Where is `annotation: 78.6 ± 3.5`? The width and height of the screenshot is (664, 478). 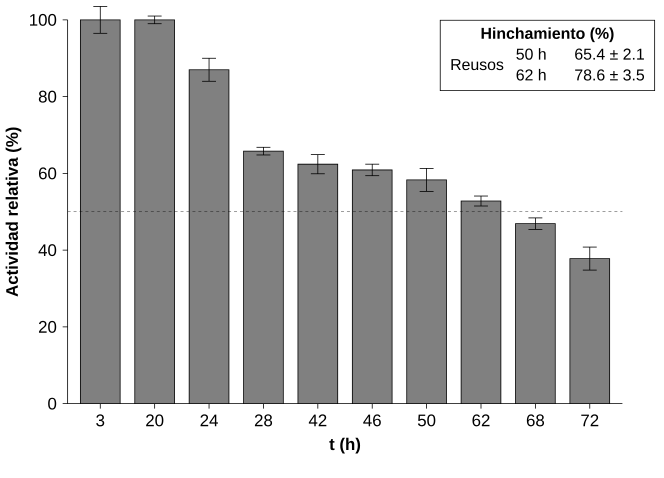 annotation: 78.6 ± 3.5 is located at coordinates (609, 74).